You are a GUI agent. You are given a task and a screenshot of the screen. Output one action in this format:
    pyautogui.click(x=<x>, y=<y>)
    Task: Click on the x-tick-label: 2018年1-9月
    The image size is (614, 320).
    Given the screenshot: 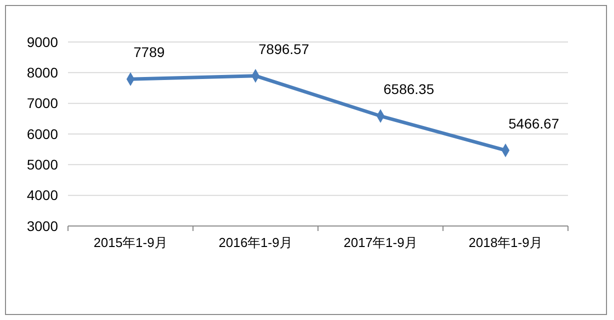 What is the action you would take?
    pyautogui.click(x=505, y=242)
    